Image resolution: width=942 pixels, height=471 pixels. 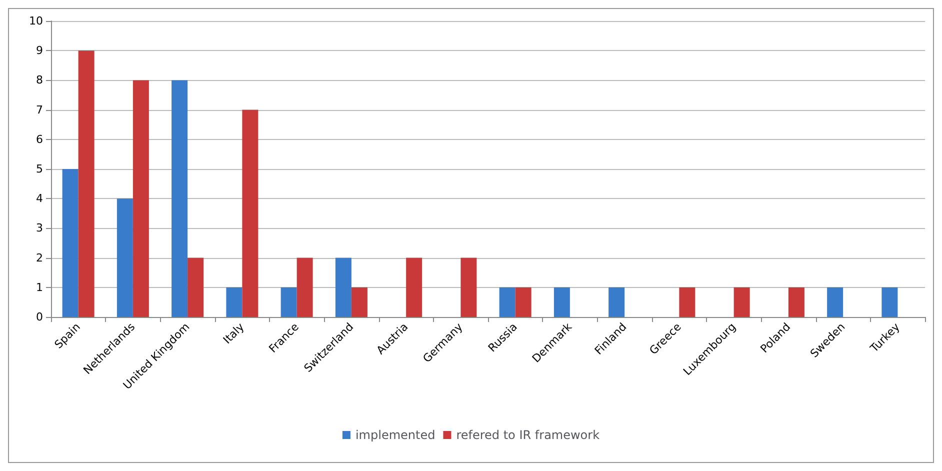 I want to click on y-tick-label: 7, so click(x=39, y=109).